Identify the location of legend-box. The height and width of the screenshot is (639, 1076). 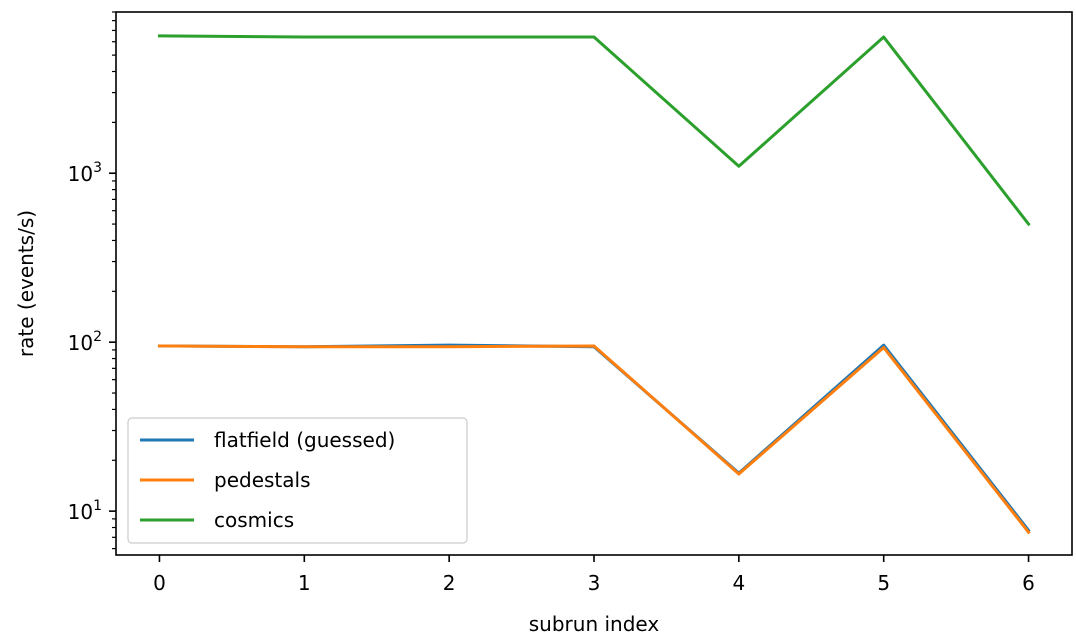
(297, 480).